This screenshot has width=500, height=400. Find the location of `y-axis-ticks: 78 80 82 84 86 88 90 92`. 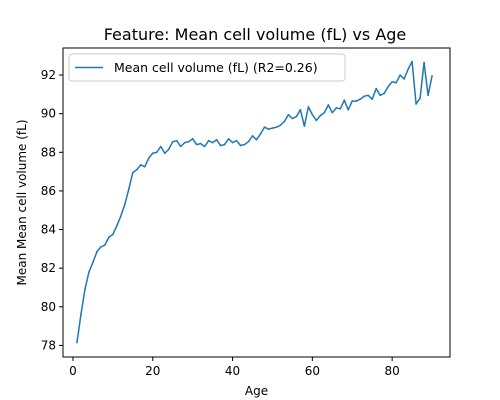

y-axis-ticks: 78 80 82 84 86 88 90 92 is located at coordinates (52, 210).